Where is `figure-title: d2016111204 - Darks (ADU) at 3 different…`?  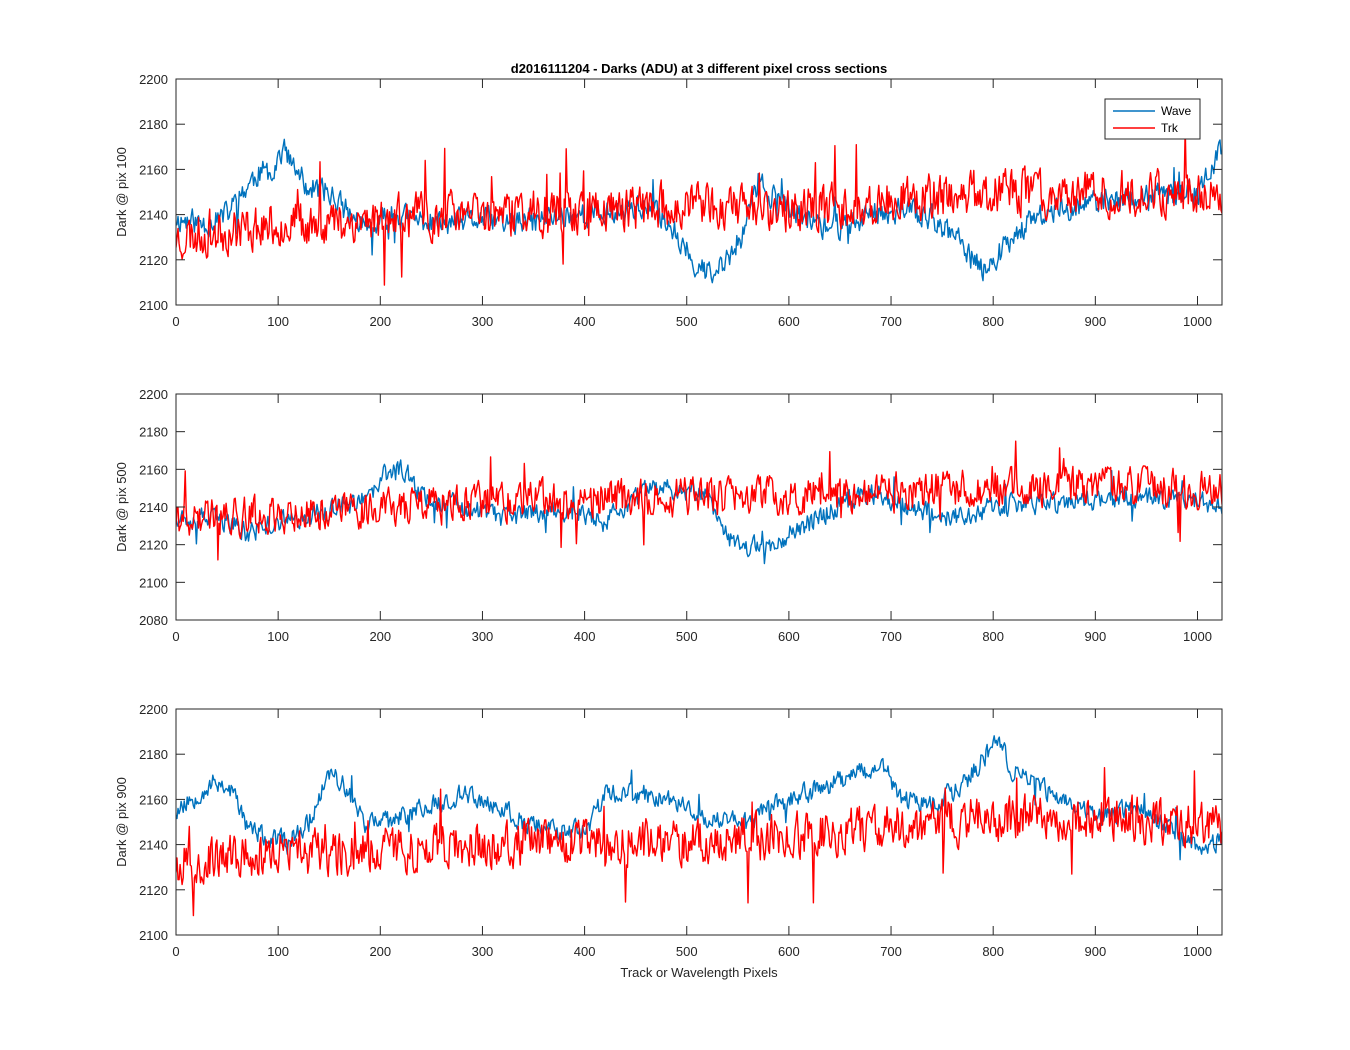
figure-title: d2016111204 - Darks (ADU) at 3 different… is located at coordinates (699, 68).